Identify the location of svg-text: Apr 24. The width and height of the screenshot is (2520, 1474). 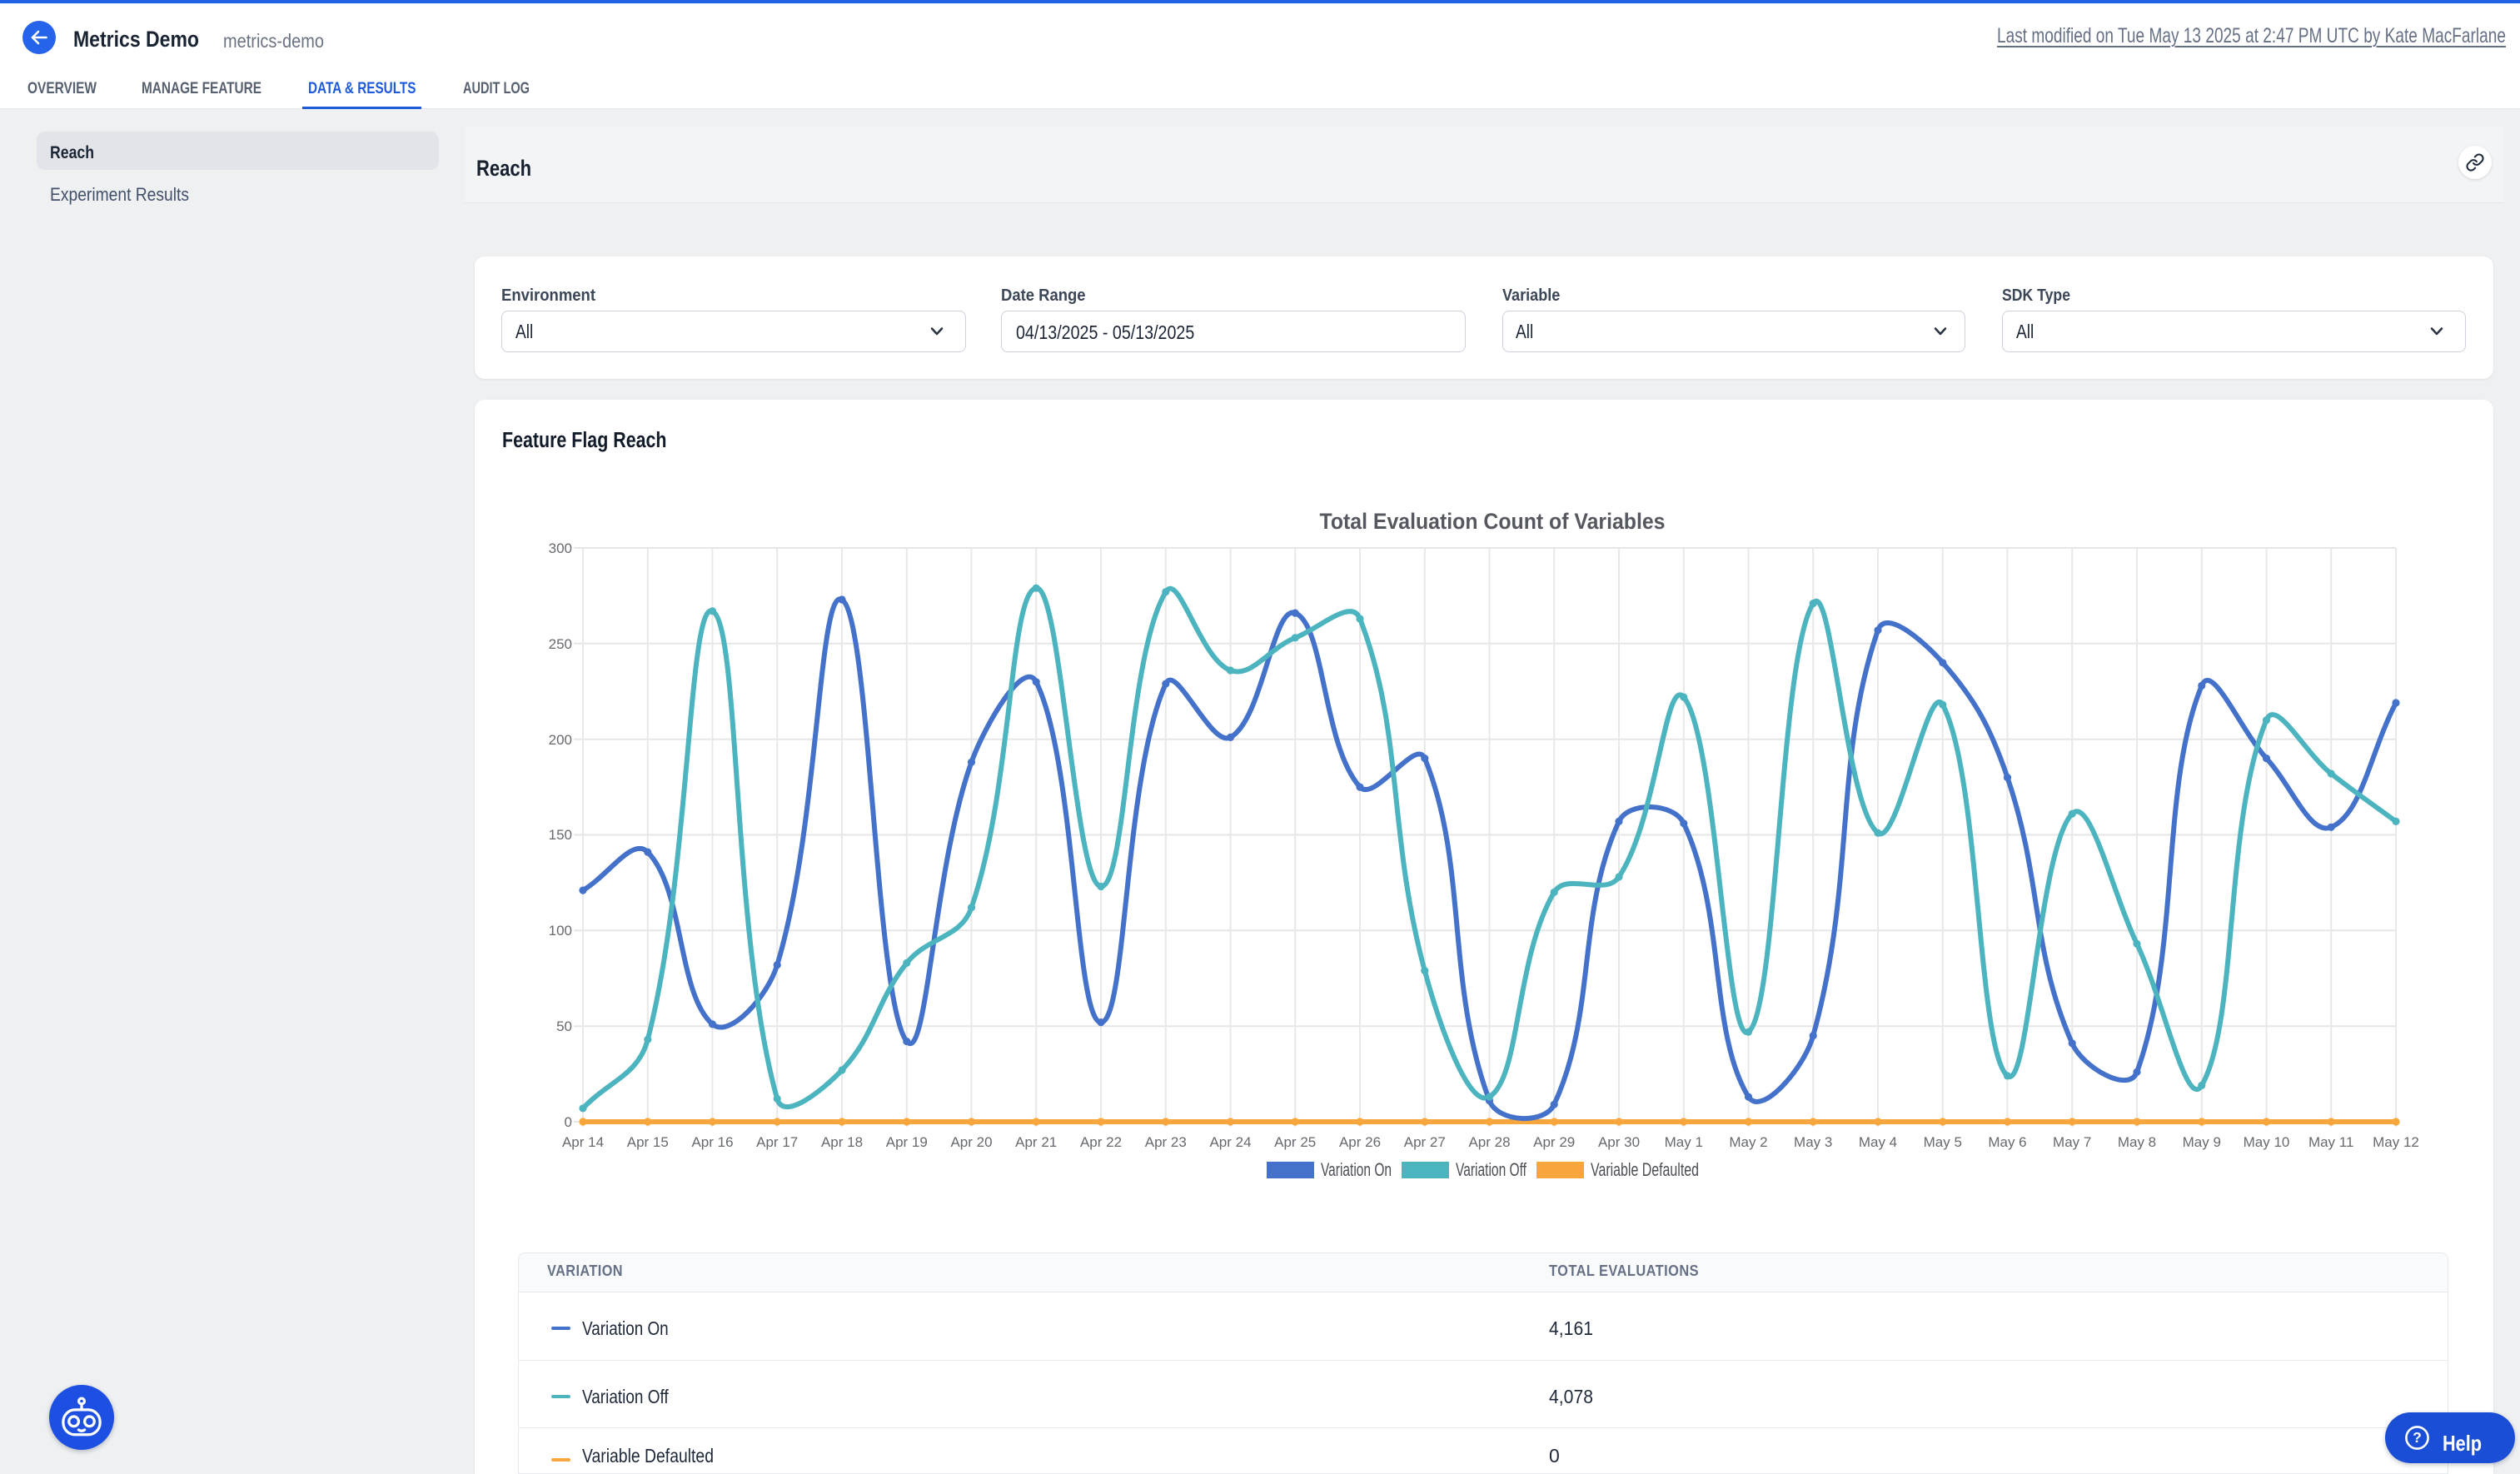
(1230, 1142).